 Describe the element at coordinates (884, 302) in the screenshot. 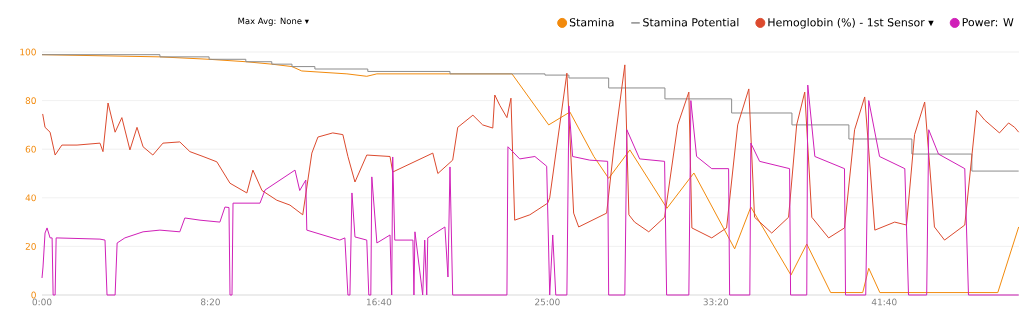

I see `x-tick-label: 41:40` at that location.